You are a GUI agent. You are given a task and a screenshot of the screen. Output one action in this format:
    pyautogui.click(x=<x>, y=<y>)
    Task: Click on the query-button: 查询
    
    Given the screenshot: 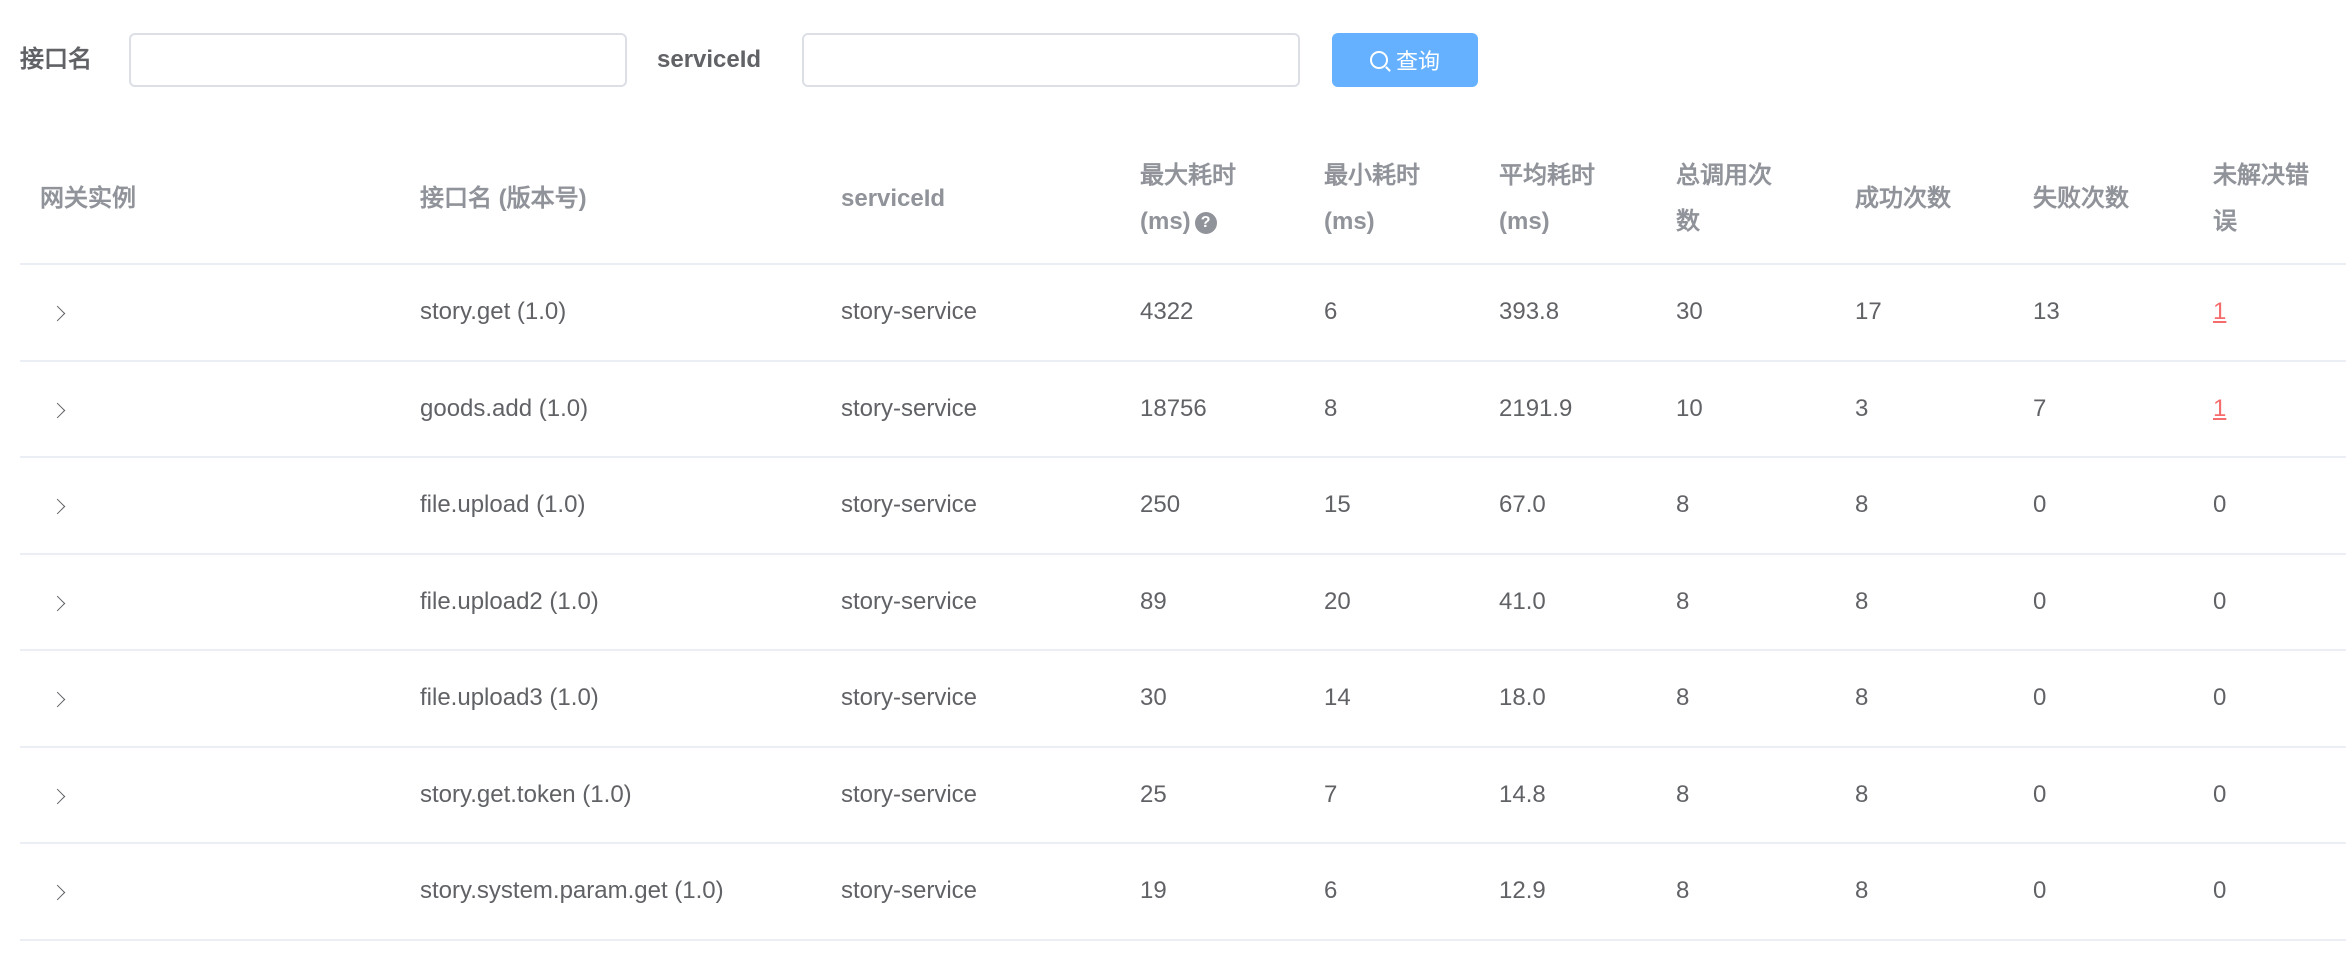 What is the action you would take?
    pyautogui.click(x=1405, y=60)
    